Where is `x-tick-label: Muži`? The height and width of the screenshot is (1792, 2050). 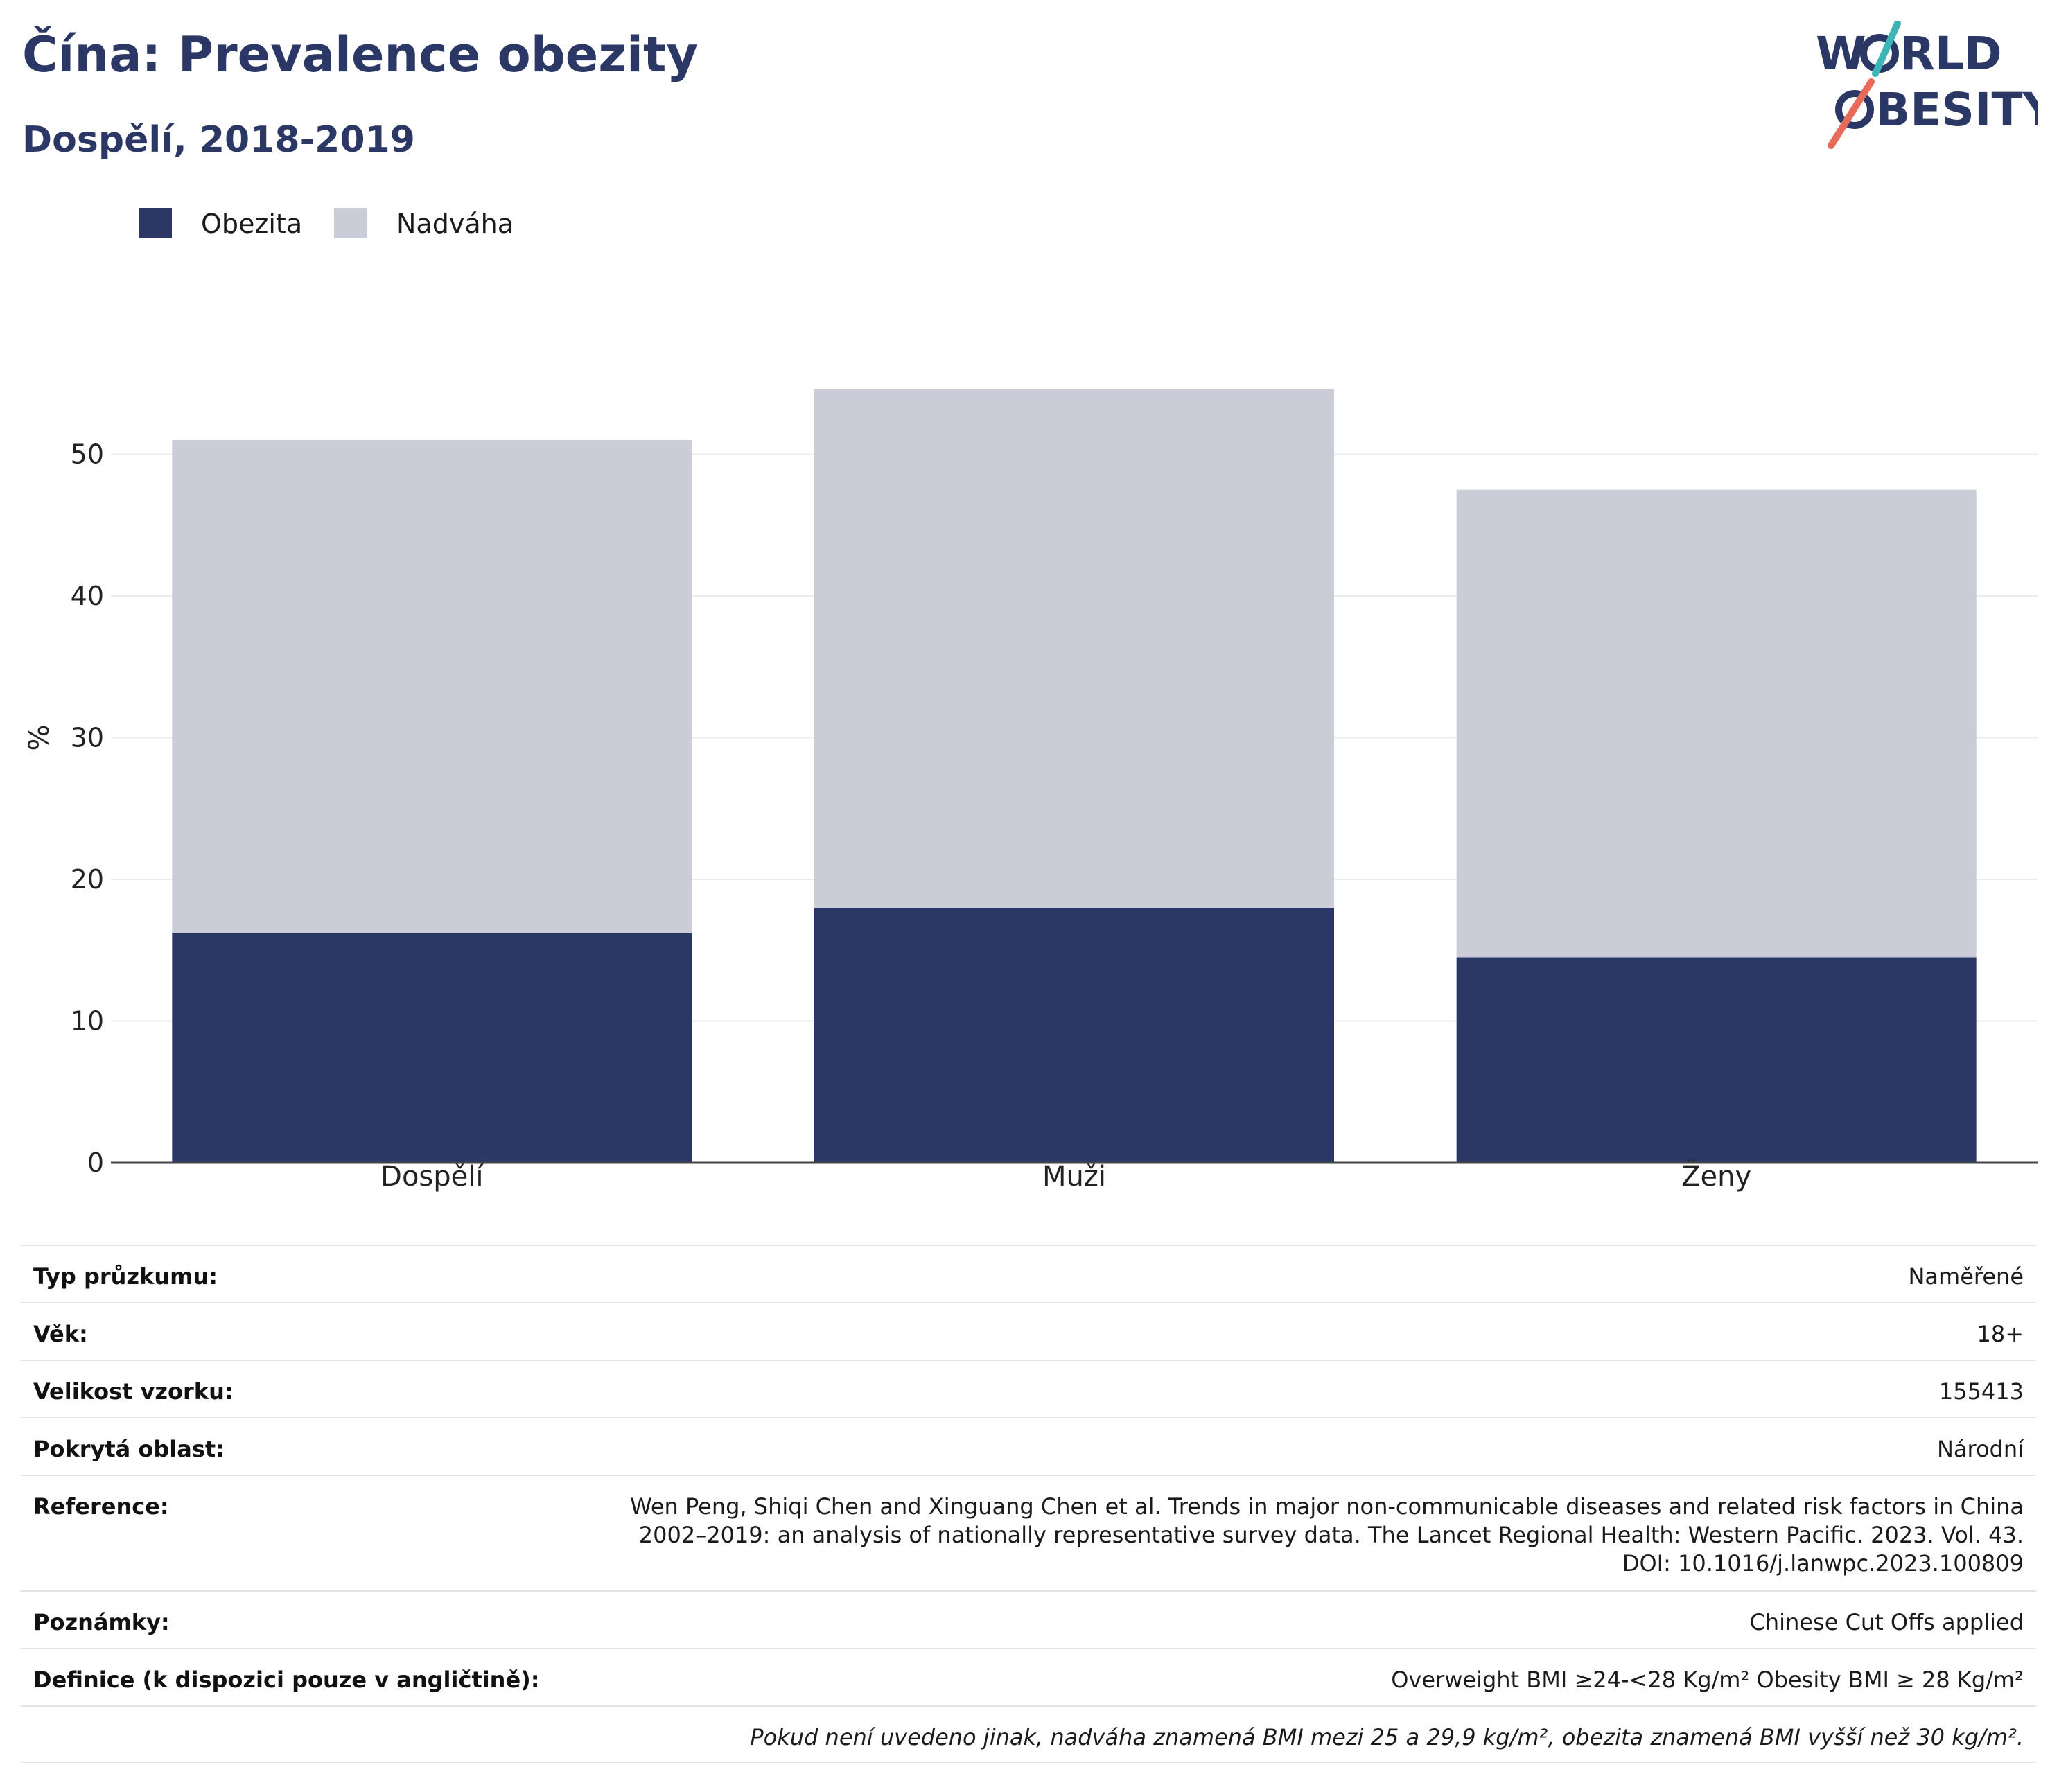 x-tick-label: Muži is located at coordinates (1074, 1177).